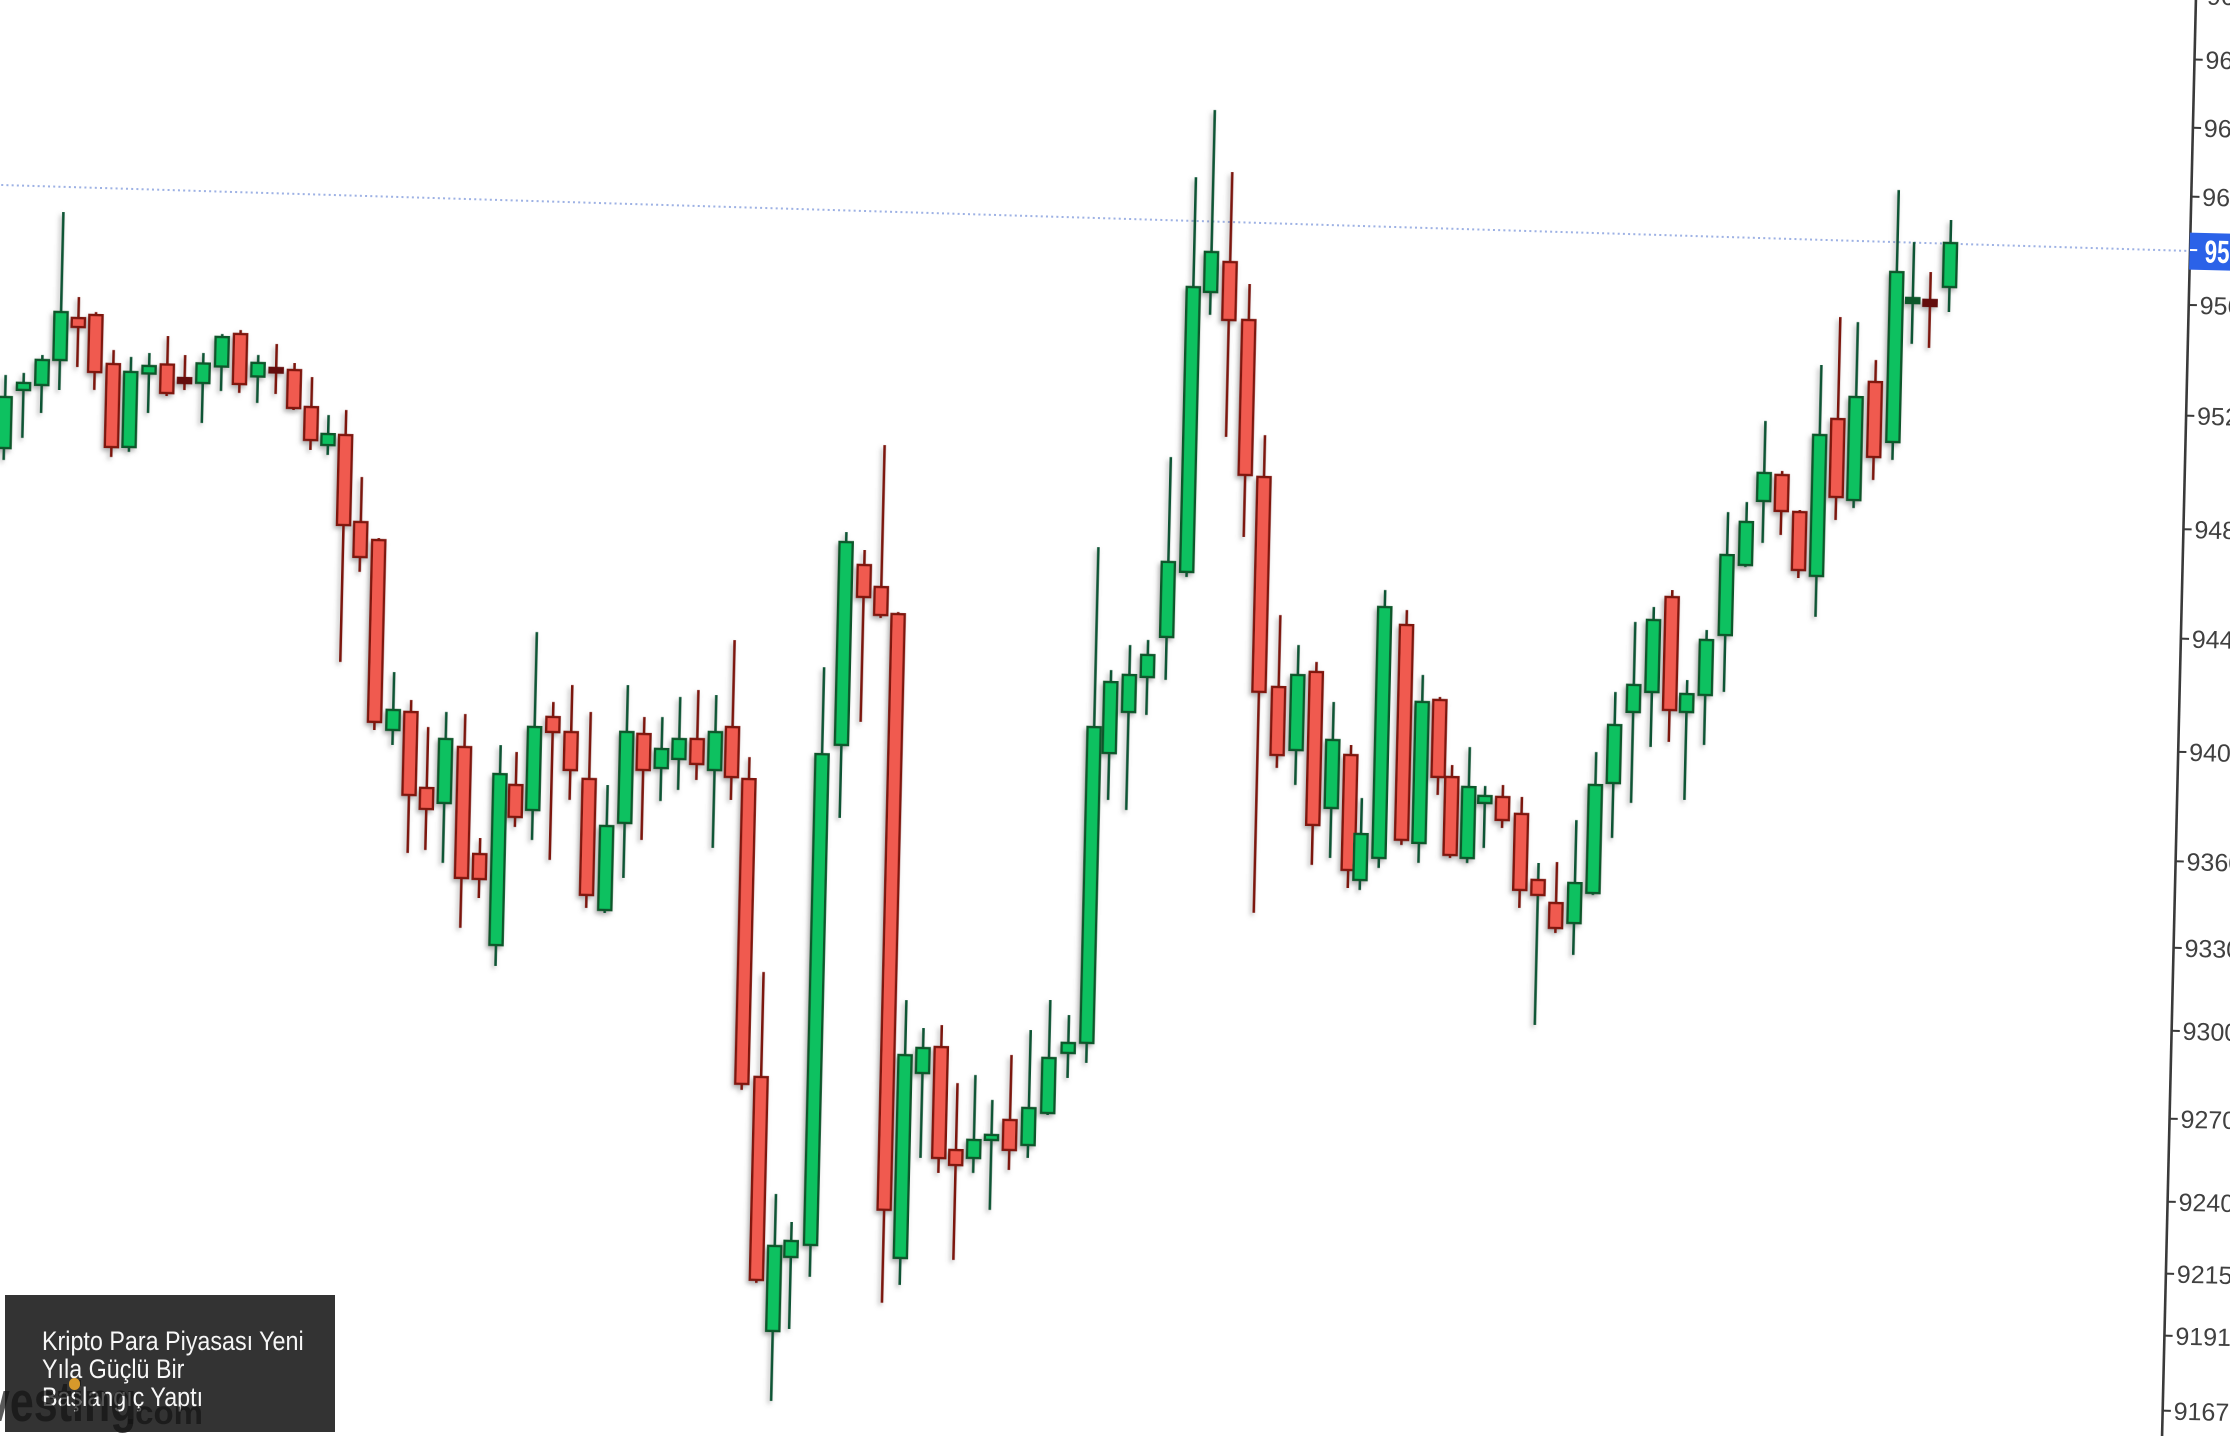 The height and width of the screenshot is (1436, 2230). Describe the element at coordinates (2211, 640) in the screenshot. I see `svg-text: 9440` at that location.